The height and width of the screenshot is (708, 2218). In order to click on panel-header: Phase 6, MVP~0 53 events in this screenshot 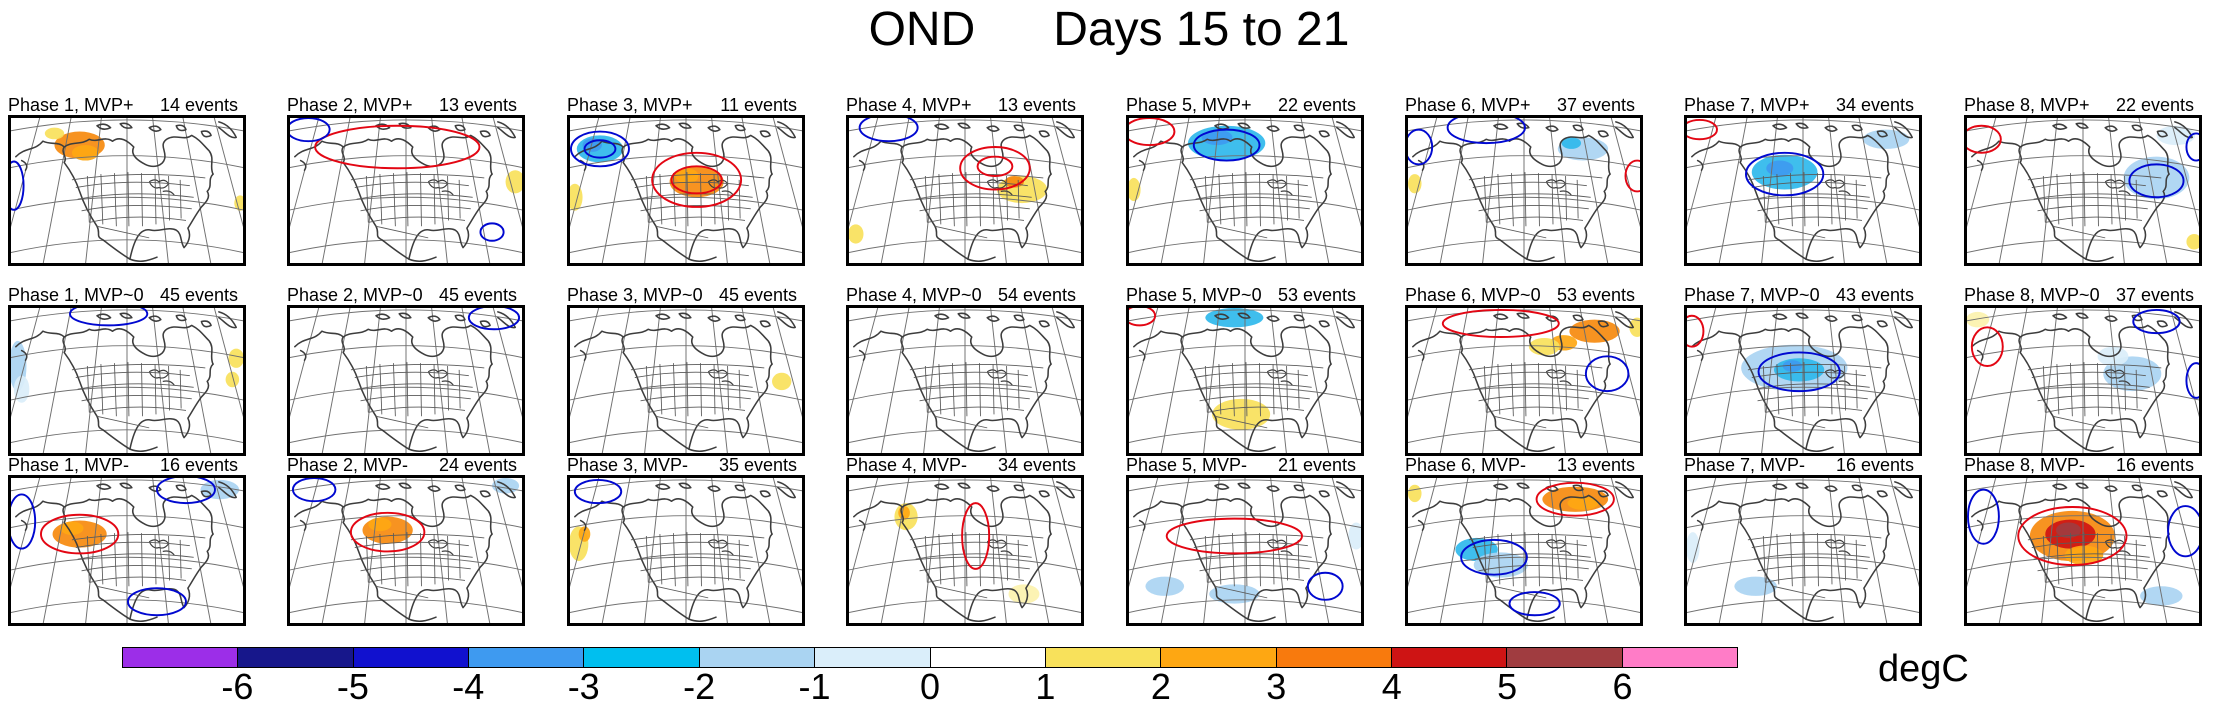, I will do `click(1524, 293)`.